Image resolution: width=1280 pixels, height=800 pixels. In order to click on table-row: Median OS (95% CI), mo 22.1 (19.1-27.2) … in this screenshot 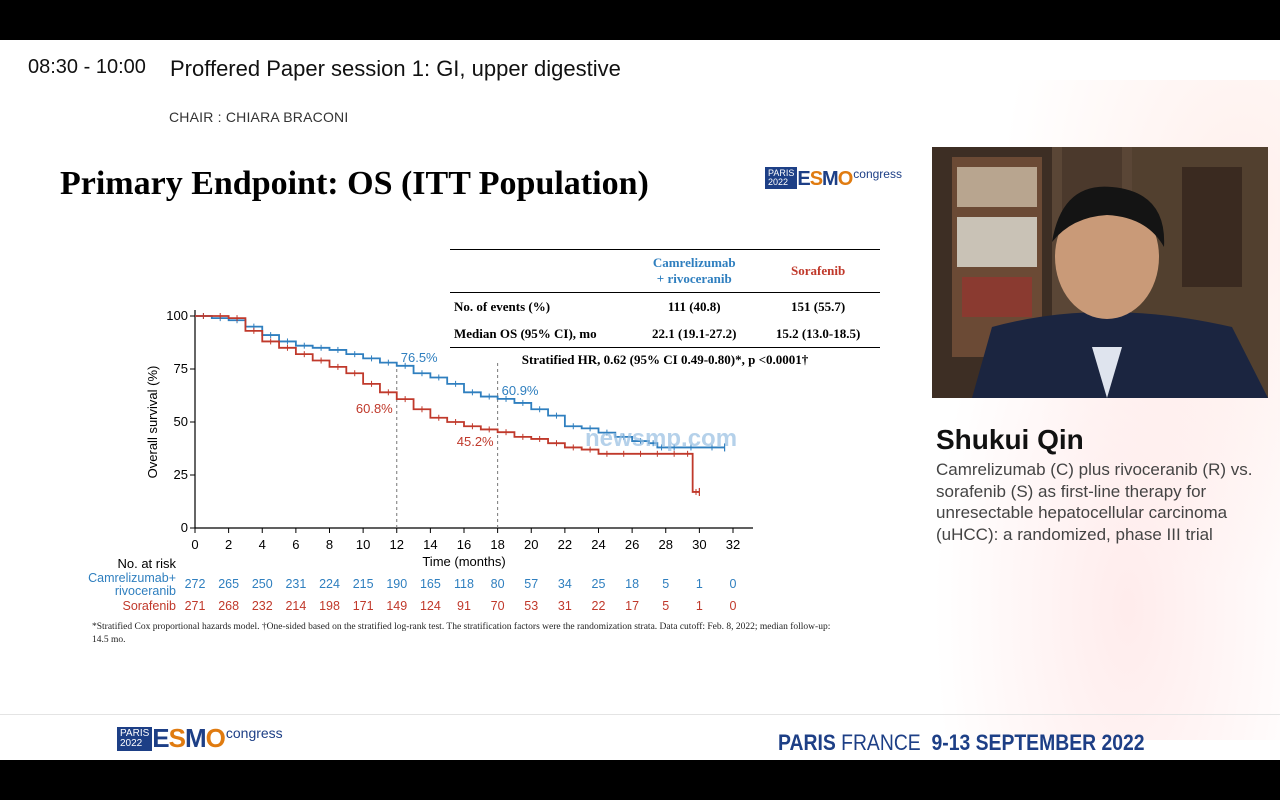, I will do `click(665, 333)`.